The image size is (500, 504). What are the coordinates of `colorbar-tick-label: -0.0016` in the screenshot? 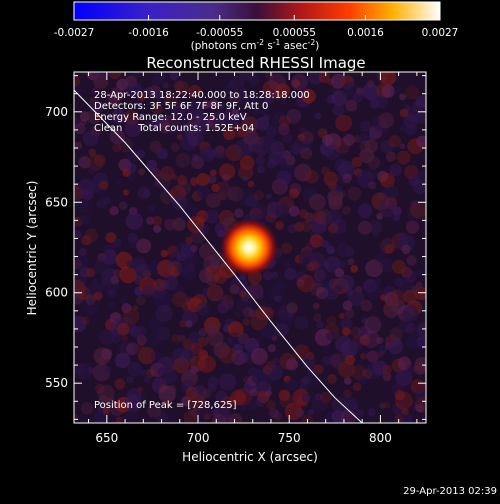 It's located at (148, 33).